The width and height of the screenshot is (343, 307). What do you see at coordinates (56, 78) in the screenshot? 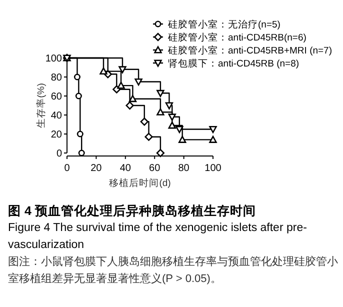
I see `y-tick-label: 80` at bounding box center [56, 78].